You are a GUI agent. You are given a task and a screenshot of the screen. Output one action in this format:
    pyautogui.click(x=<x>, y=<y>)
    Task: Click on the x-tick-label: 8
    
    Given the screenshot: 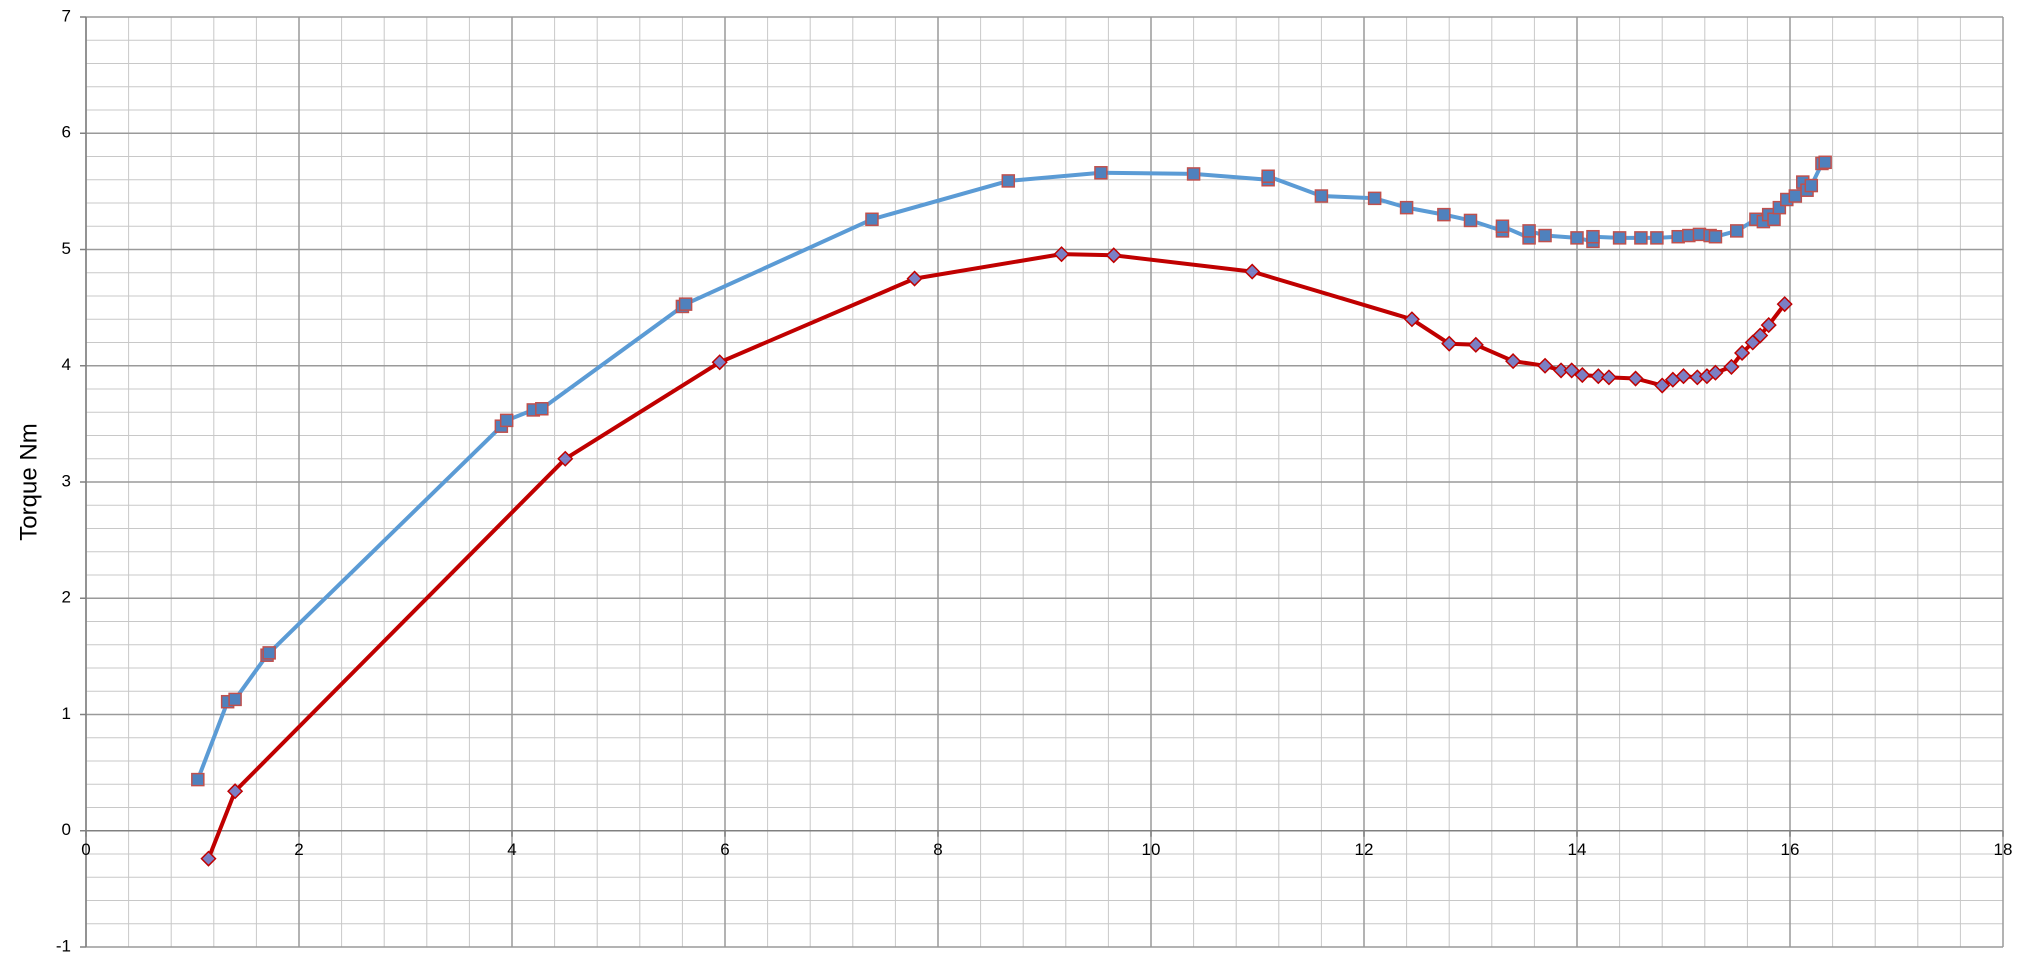 What is the action you would take?
    pyautogui.click(x=937, y=849)
    